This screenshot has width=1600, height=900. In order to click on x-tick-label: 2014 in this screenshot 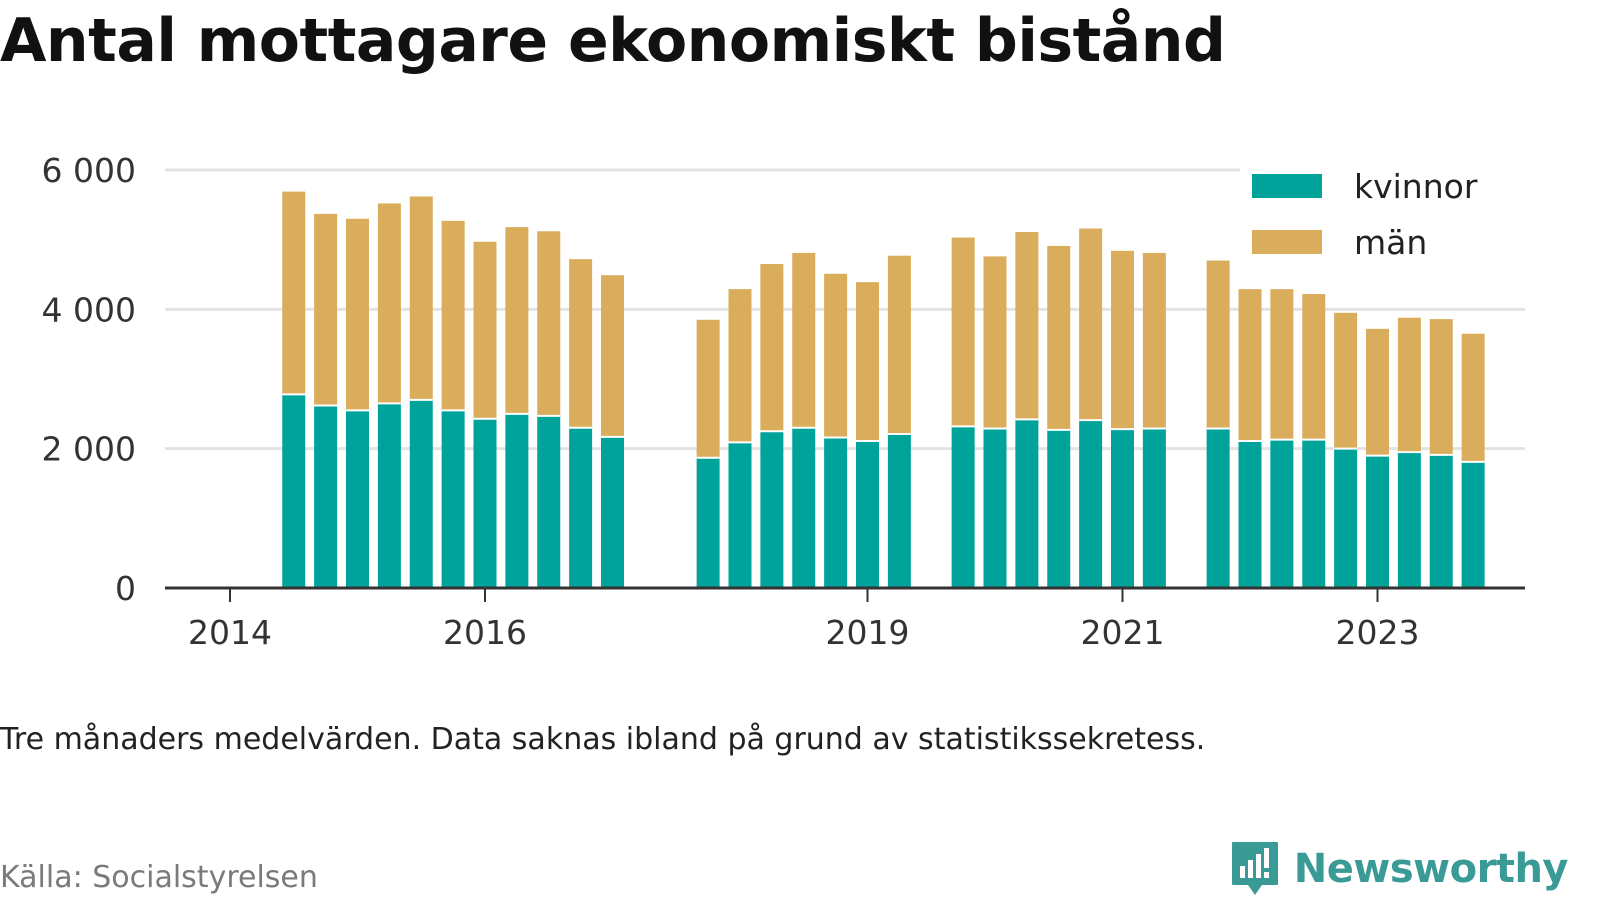, I will do `click(230, 632)`.